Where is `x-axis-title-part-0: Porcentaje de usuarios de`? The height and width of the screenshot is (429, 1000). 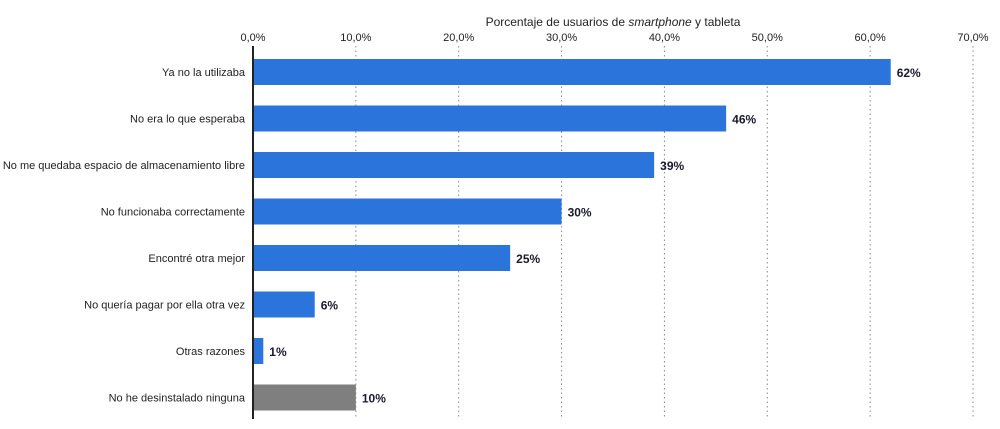 x-axis-title-part-0: Porcentaje de usuarios de is located at coordinates (557, 22).